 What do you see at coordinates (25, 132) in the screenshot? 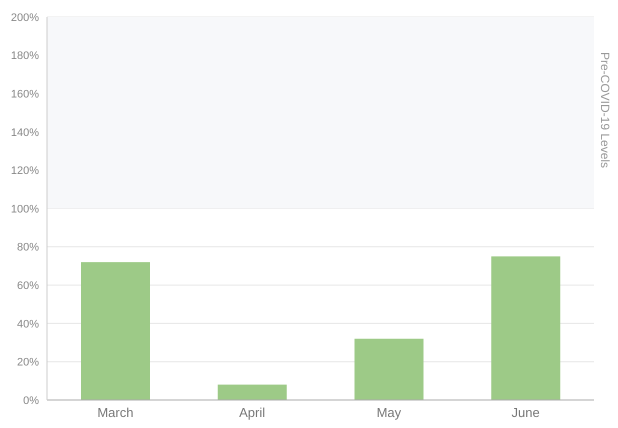
I see `y-tick-label: 140%` at bounding box center [25, 132].